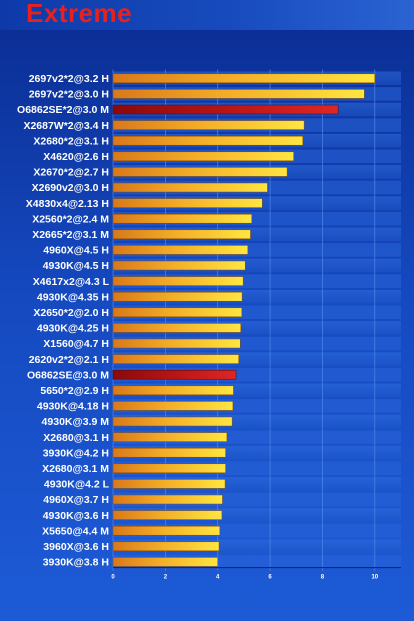 The width and height of the screenshot is (414, 621). I want to click on category-label: X4620@2.6 H, so click(76, 157).